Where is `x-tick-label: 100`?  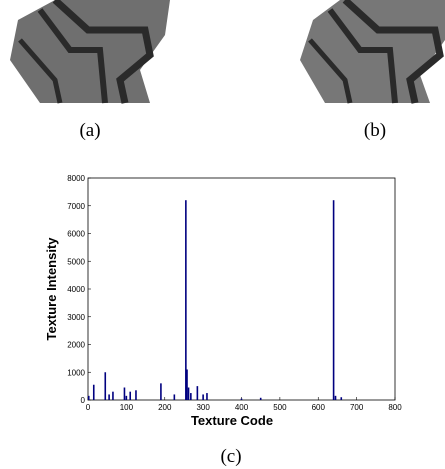 x-tick-label: 100 is located at coordinates (127, 407).